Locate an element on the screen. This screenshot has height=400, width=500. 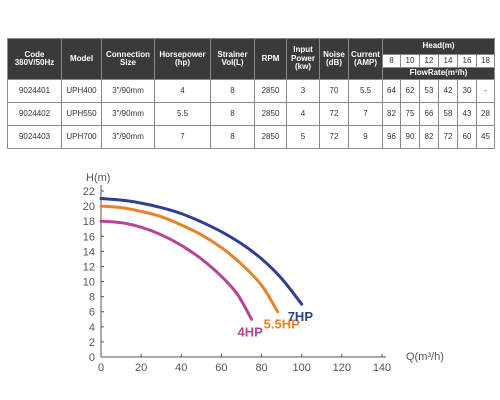
y-tick-label: 4 is located at coordinates (92, 328).